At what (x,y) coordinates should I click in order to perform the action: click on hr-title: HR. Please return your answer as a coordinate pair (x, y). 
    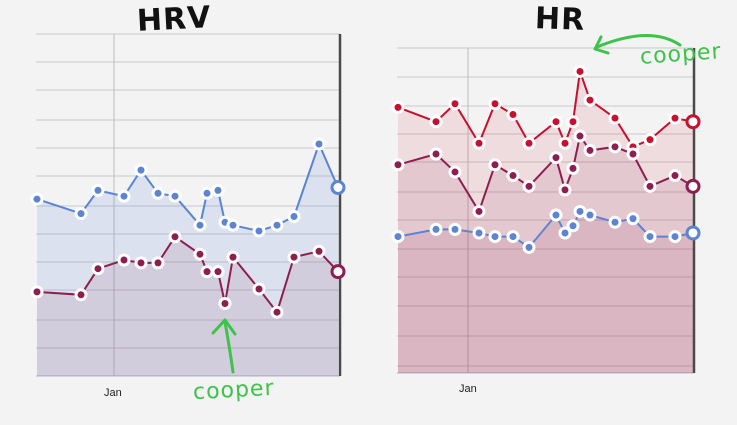
    Looking at the image, I should click on (560, 19).